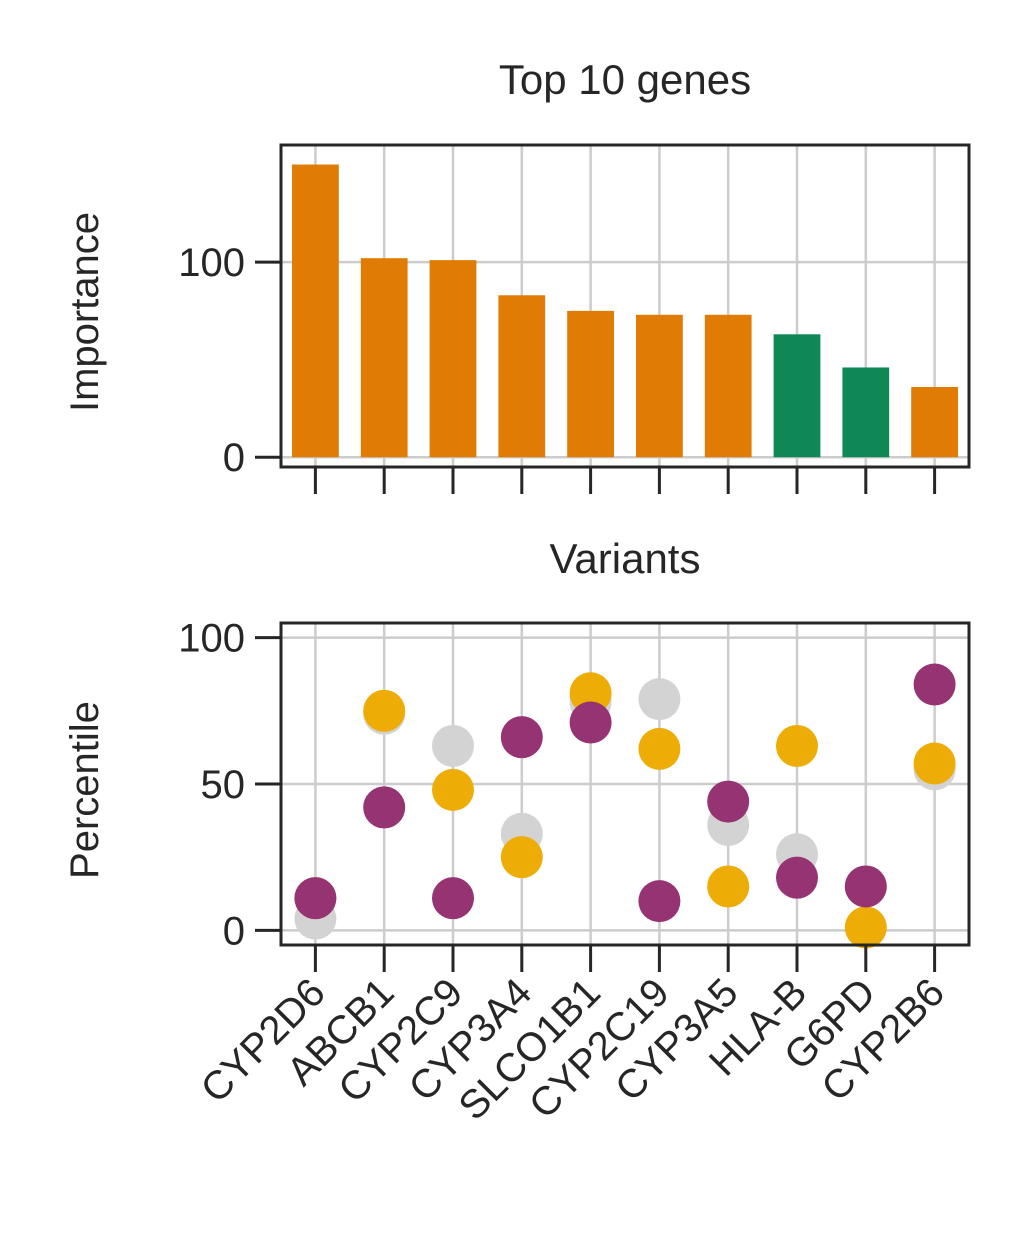 The image size is (1030, 1257). I want to click on bar-CYP2C19, so click(659, 386).